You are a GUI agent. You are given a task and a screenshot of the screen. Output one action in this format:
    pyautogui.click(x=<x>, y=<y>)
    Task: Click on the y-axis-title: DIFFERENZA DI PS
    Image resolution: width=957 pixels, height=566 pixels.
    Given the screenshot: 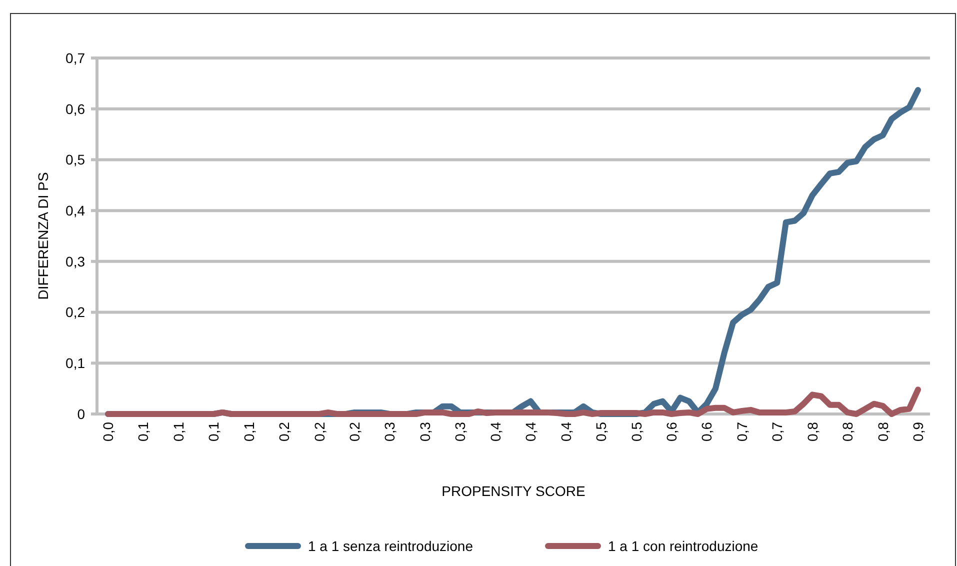 What is the action you would take?
    pyautogui.click(x=43, y=236)
    